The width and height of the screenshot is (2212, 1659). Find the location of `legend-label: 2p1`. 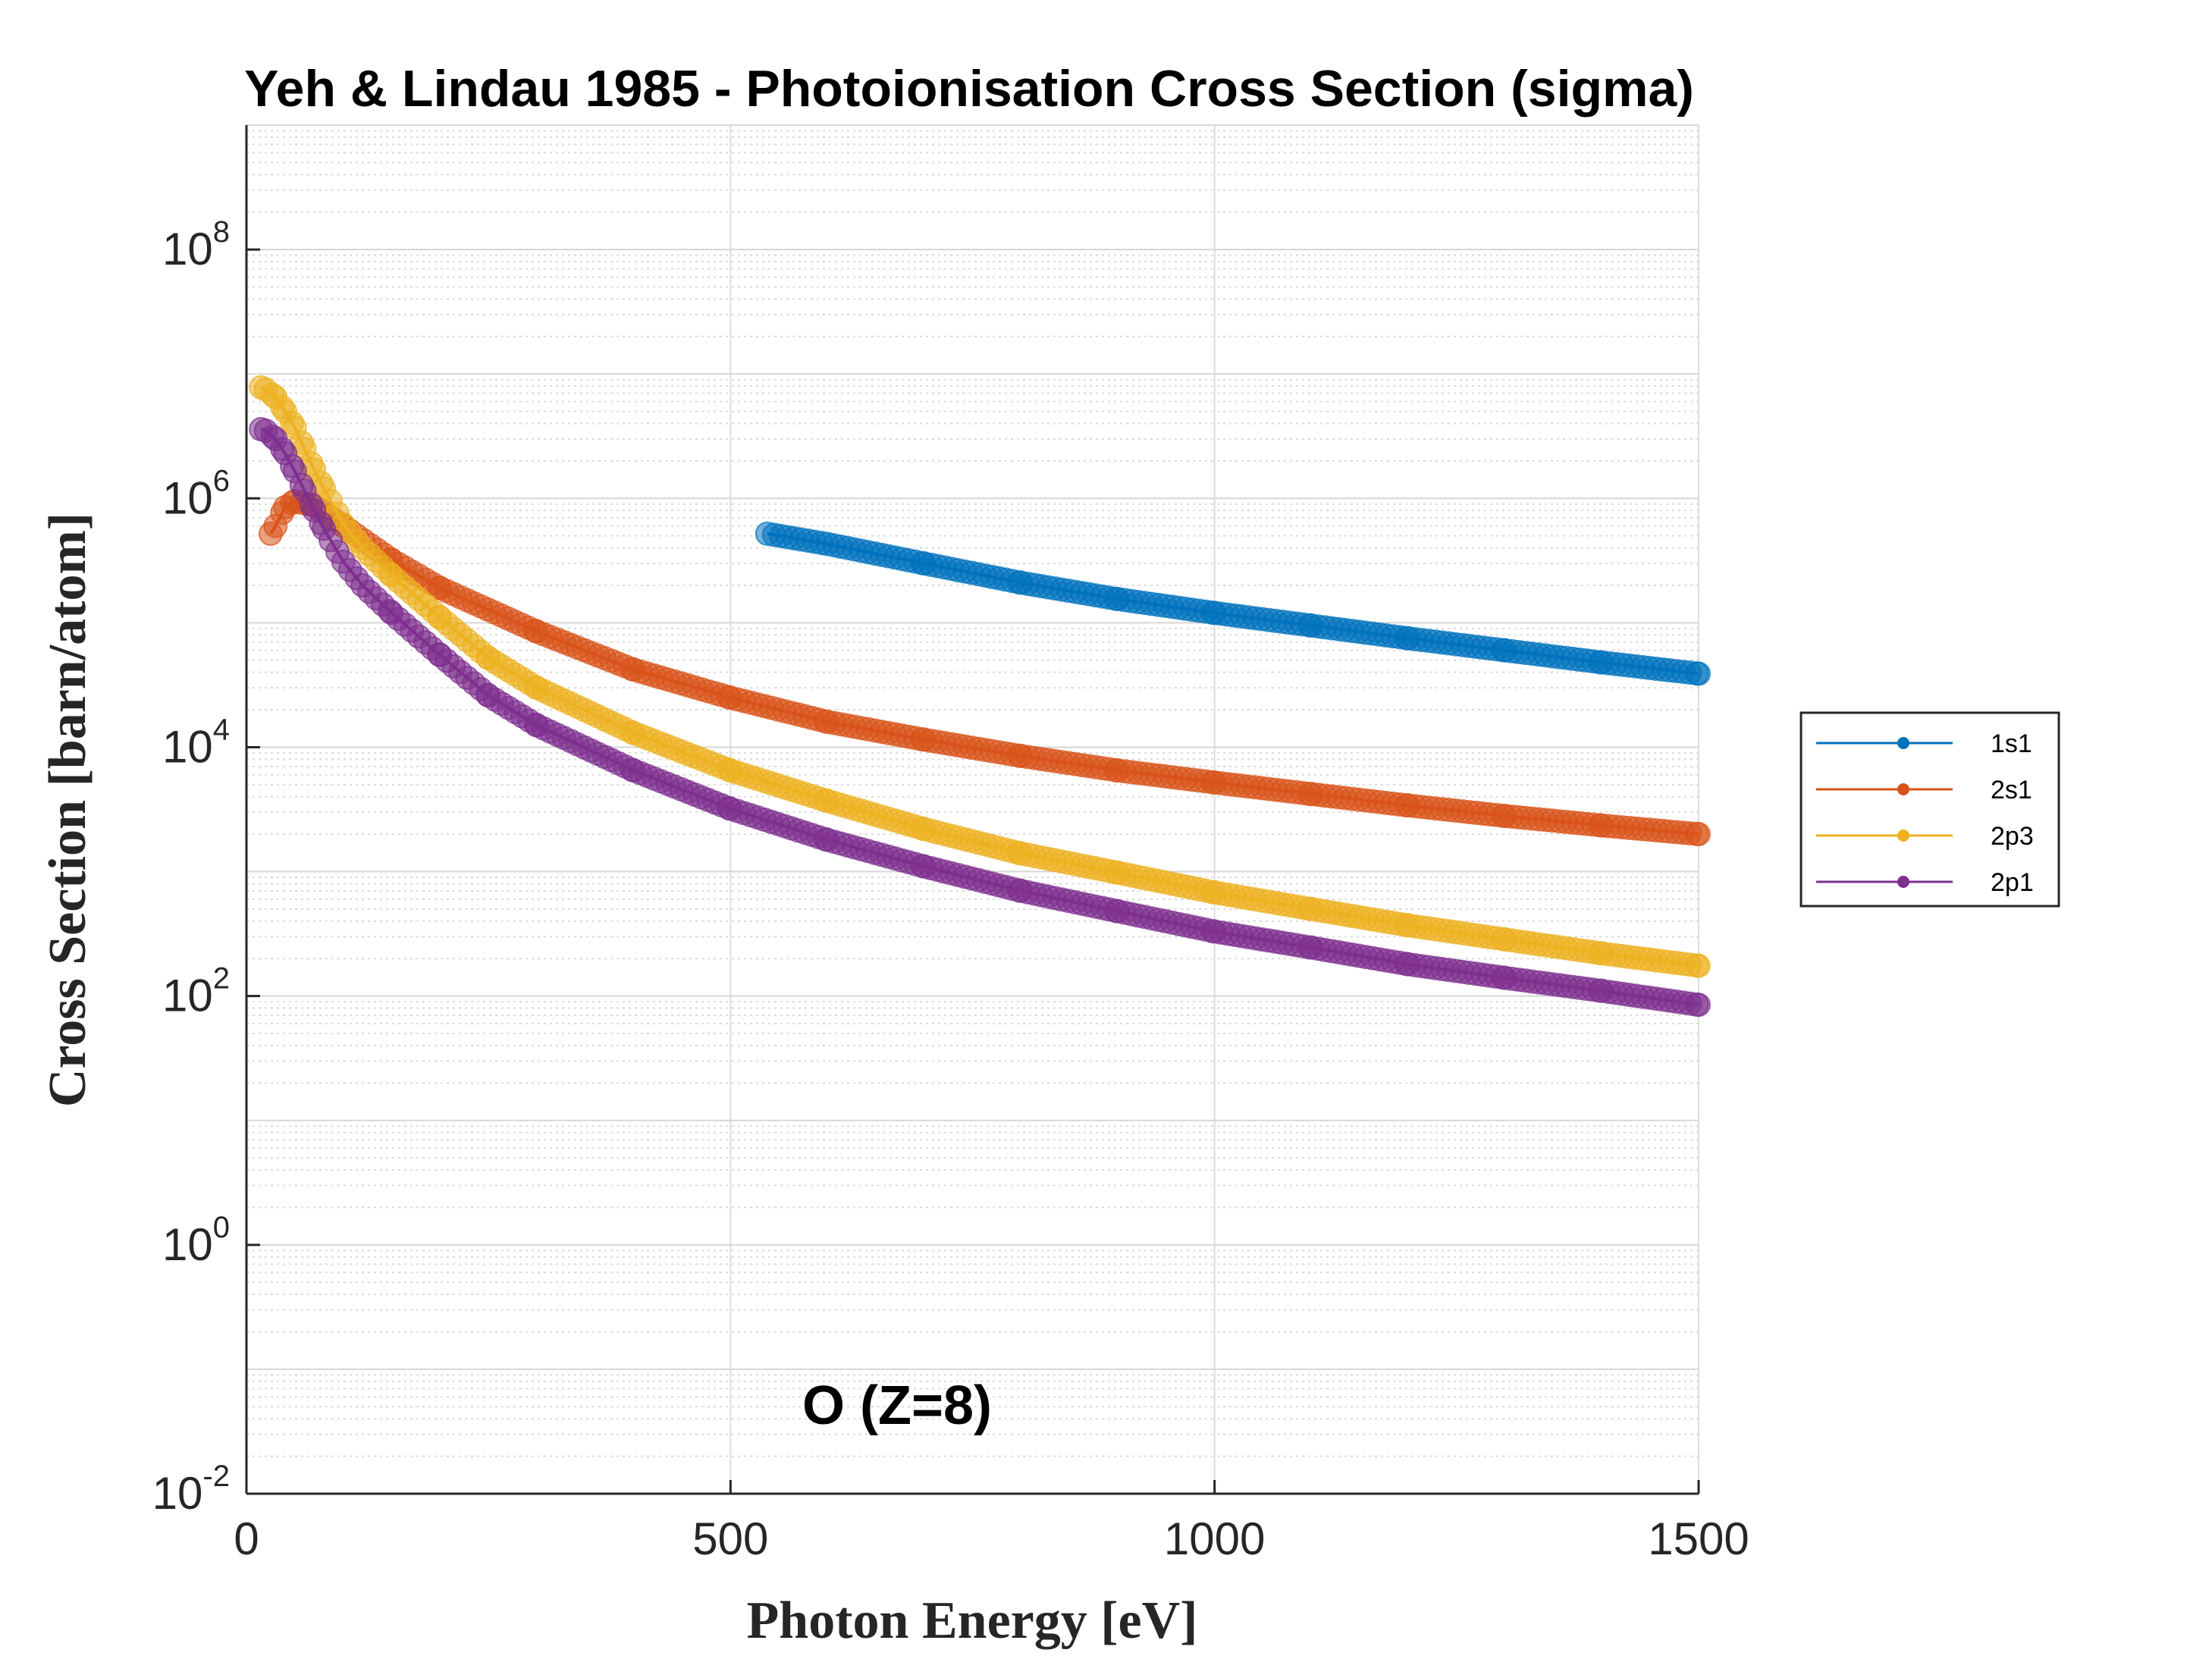

legend-label: 2p1 is located at coordinates (2012, 883).